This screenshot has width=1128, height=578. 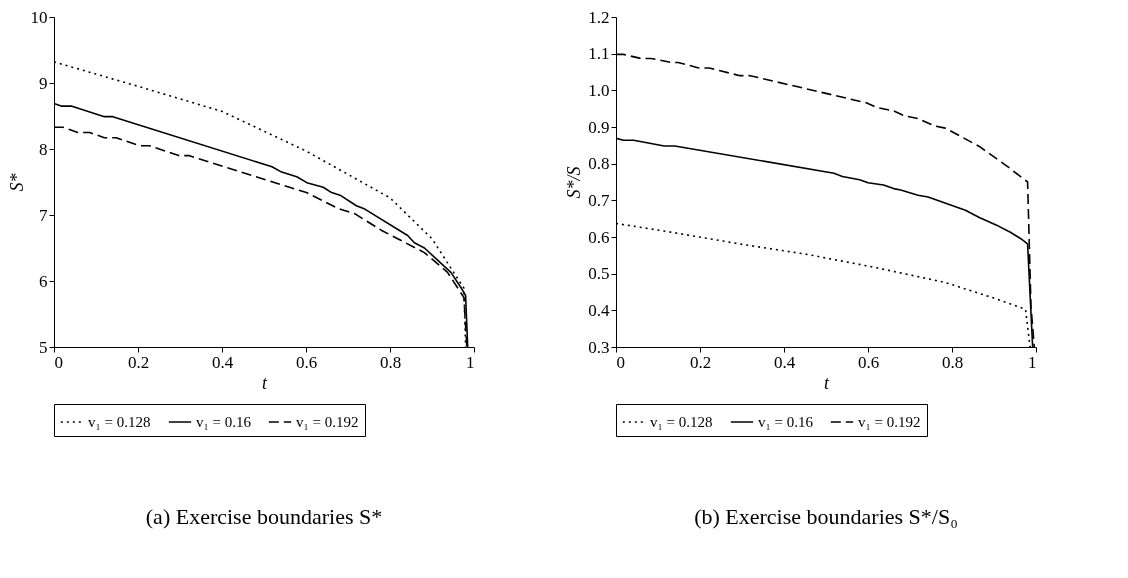 I want to click on text: (b) Exercise boundaries S*/S₀, so click(x=826, y=516).